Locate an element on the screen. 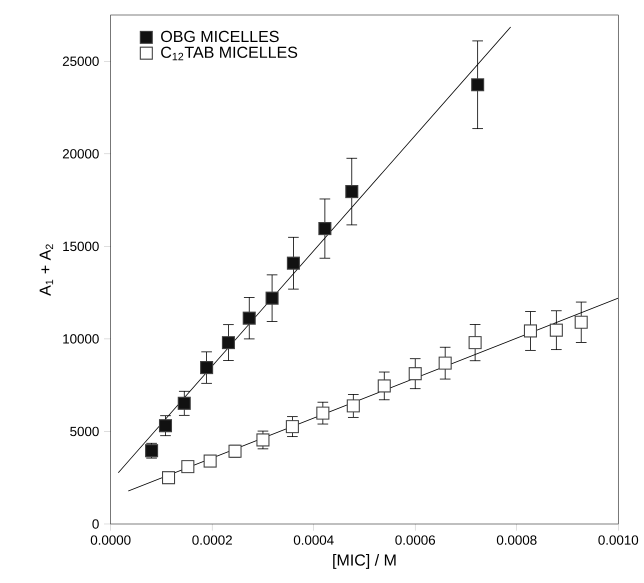 This screenshot has width=644, height=583. legend-label: OBG MICELLES is located at coordinates (220, 36).